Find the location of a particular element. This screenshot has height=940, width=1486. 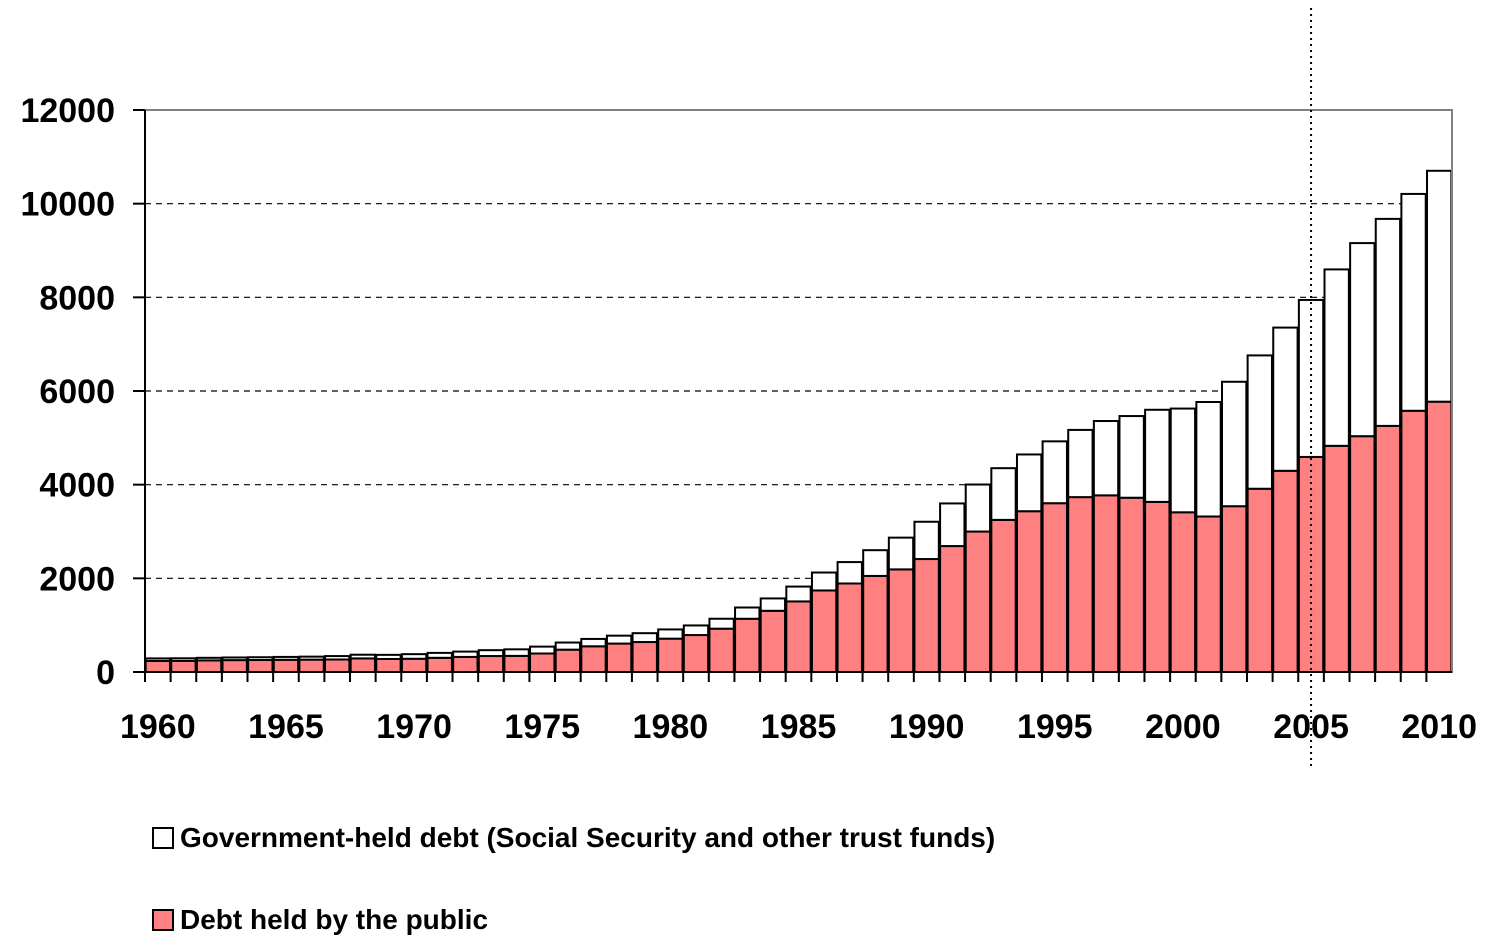

y-tick-label: 4000 is located at coordinates (77, 486).